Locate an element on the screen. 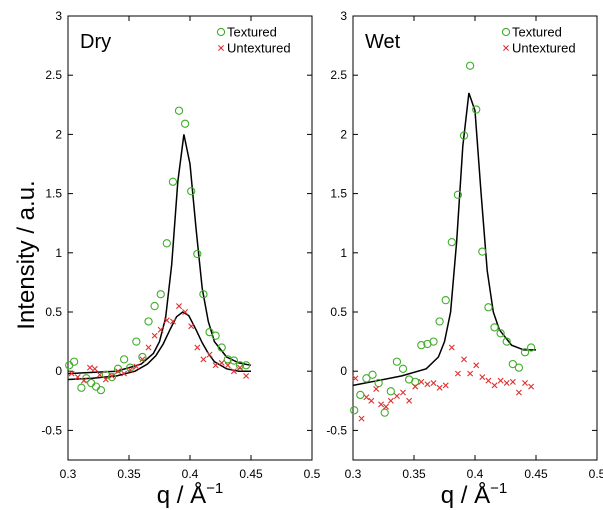 The width and height of the screenshot is (603, 510). x-tick-label-dry-3: 0.45 is located at coordinates (251, 474).